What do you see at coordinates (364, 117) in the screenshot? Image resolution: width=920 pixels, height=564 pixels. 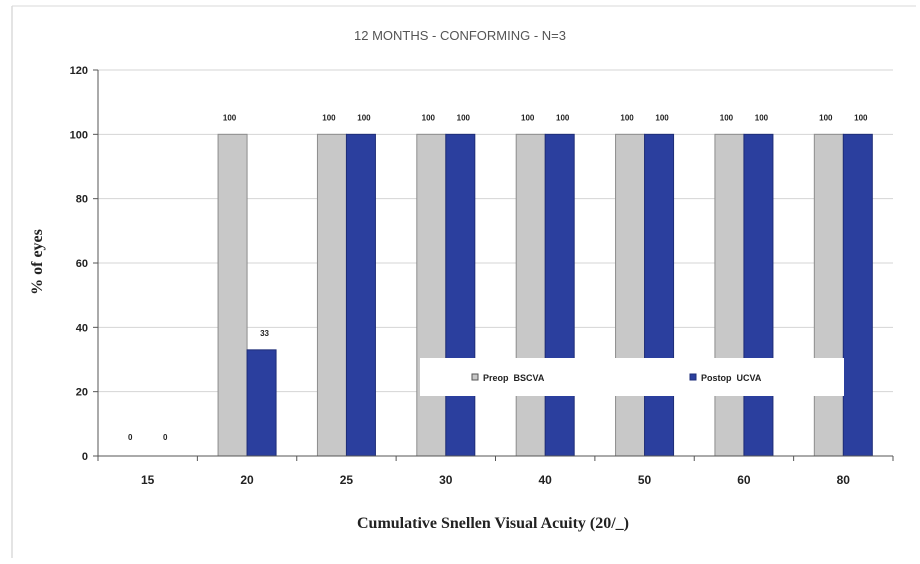 I see `data-label-postop-25: 100` at bounding box center [364, 117].